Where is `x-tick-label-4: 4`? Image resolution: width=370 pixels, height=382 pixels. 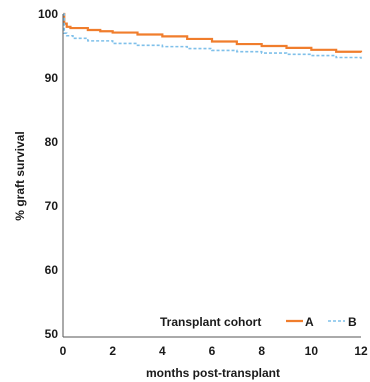 x-tick-label-4: 4 is located at coordinates (162, 351).